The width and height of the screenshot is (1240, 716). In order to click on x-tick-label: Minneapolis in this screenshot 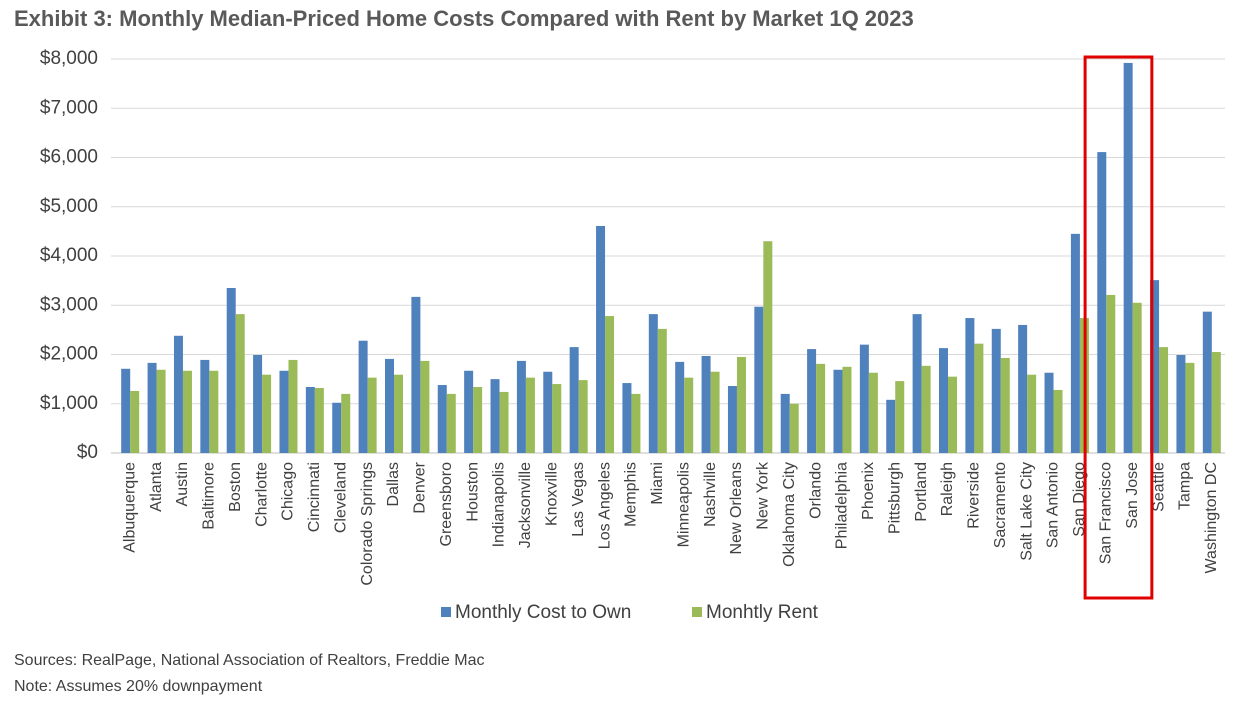, I will do `click(683, 504)`.